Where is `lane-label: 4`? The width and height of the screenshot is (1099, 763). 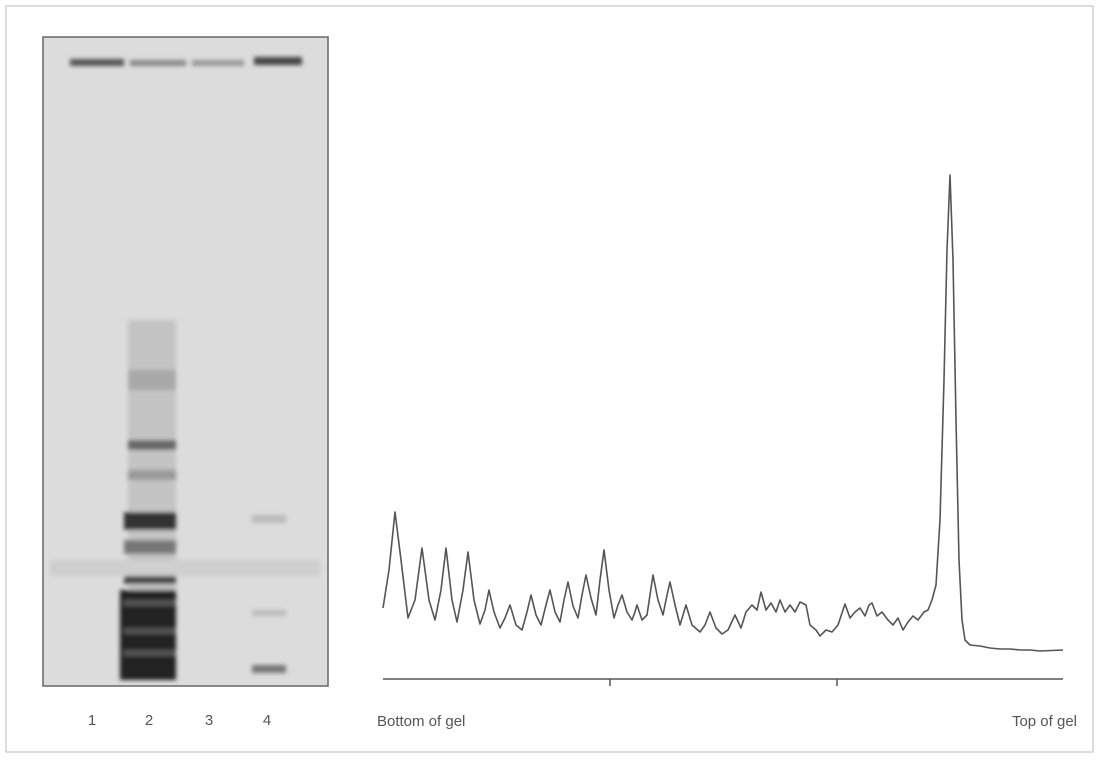
lane-label: 4 is located at coordinates (267, 720).